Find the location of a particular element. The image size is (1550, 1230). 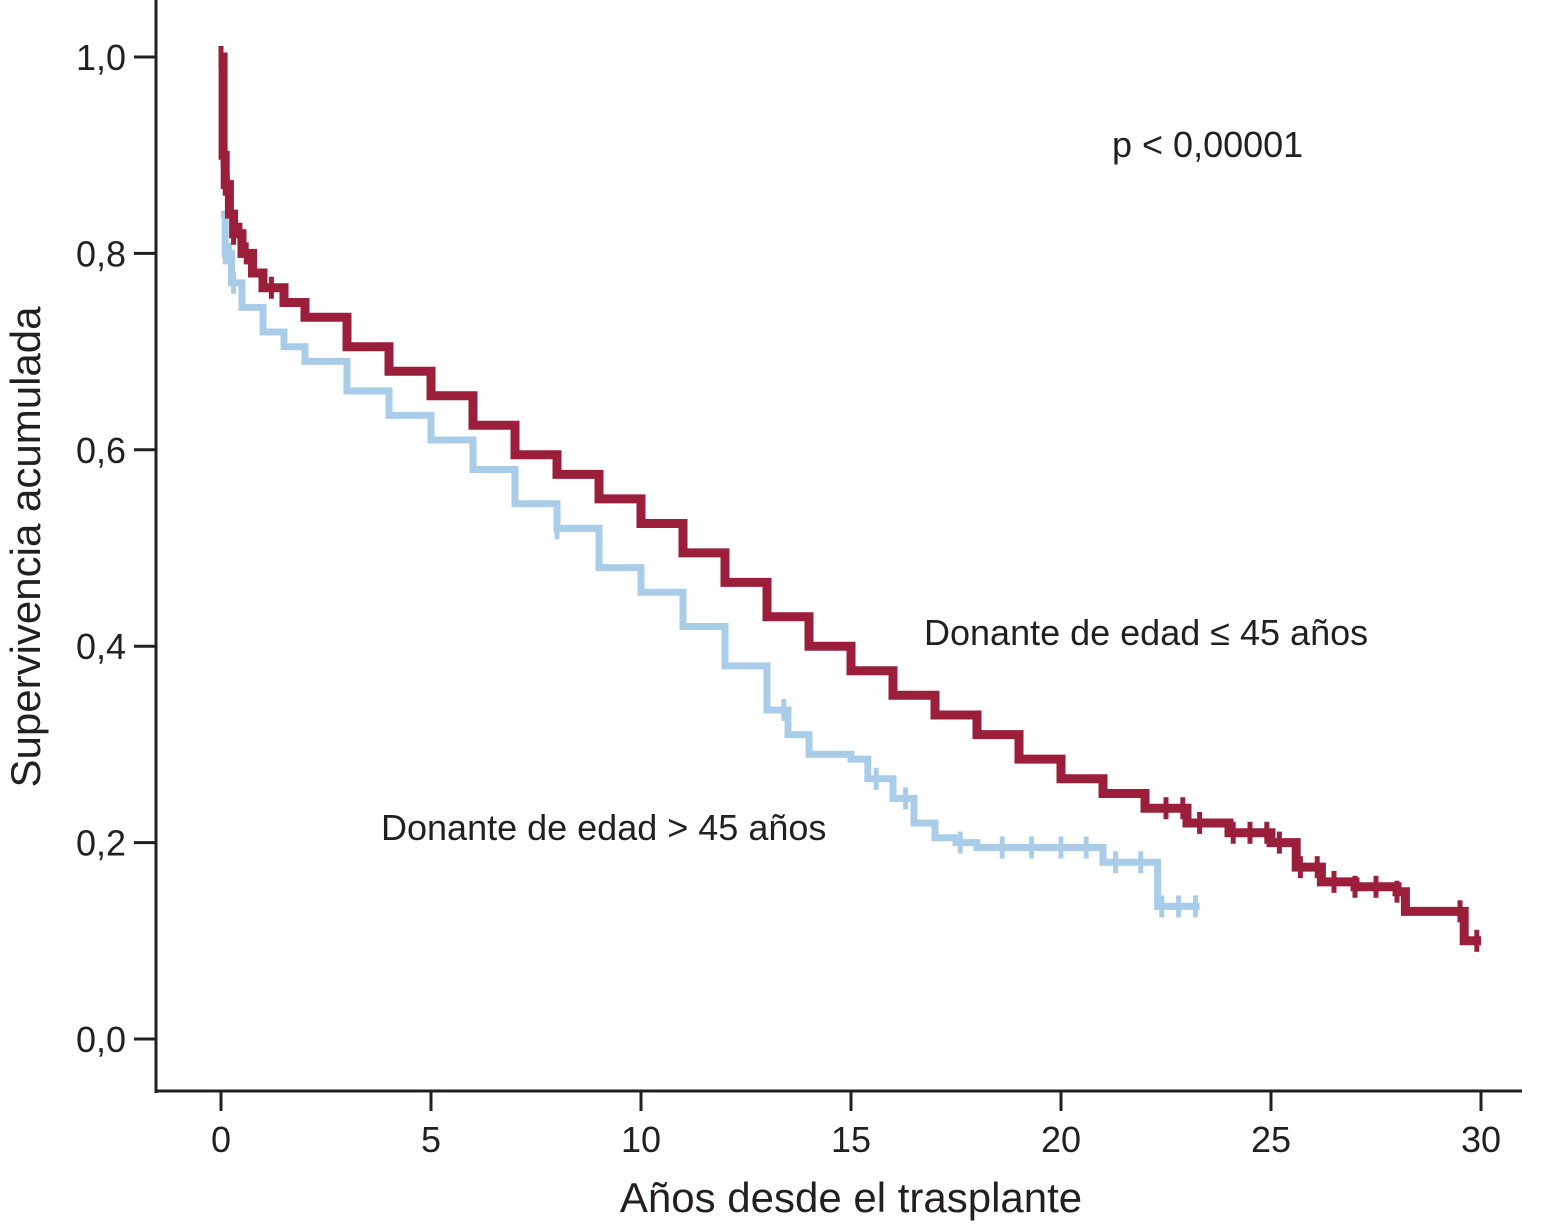

y-tick-label: 0,2 is located at coordinates (101, 843).